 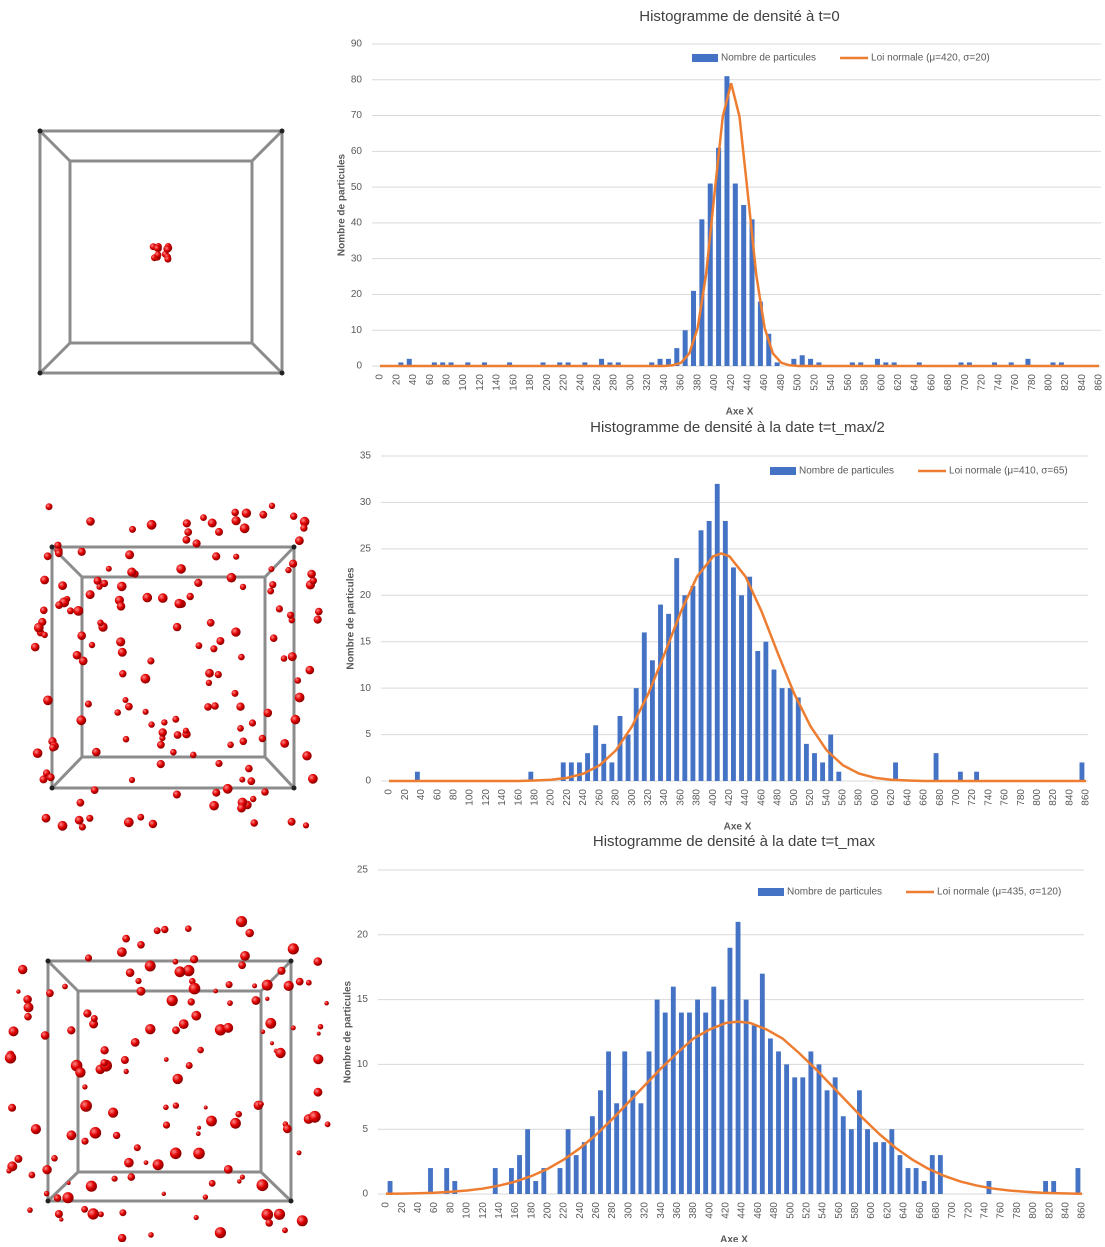 I want to click on x-tick-label: 240, so click(x=580, y=382).